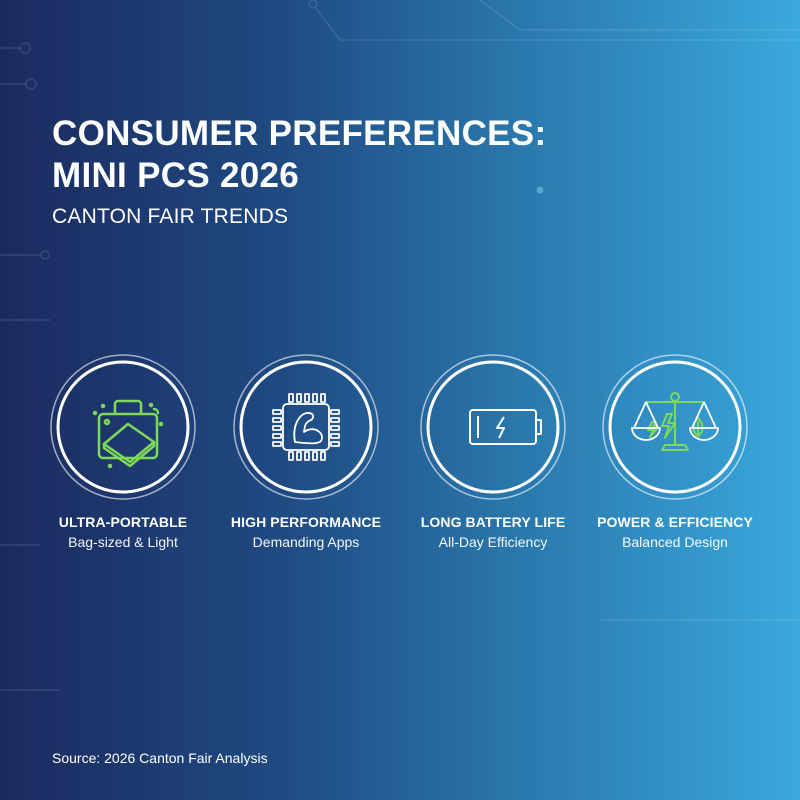 This screenshot has height=800, width=800. Describe the element at coordinates (299, 155) in the screenshot. I see `page-title: CONSUMER PREFERENCES: MINI PCS 2026` at that location.